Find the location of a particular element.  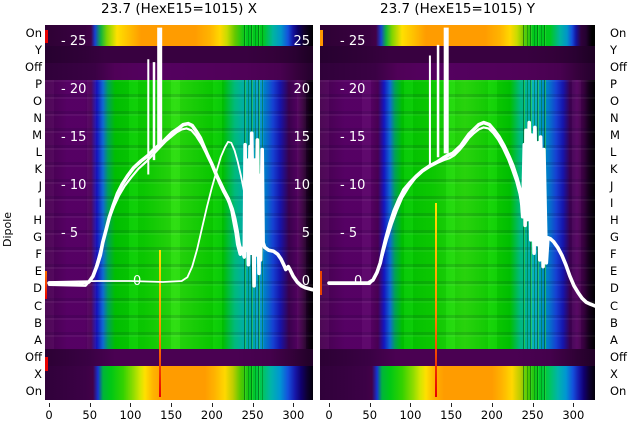

value-tick-label: - 25 is located at coordinates (74, 41).